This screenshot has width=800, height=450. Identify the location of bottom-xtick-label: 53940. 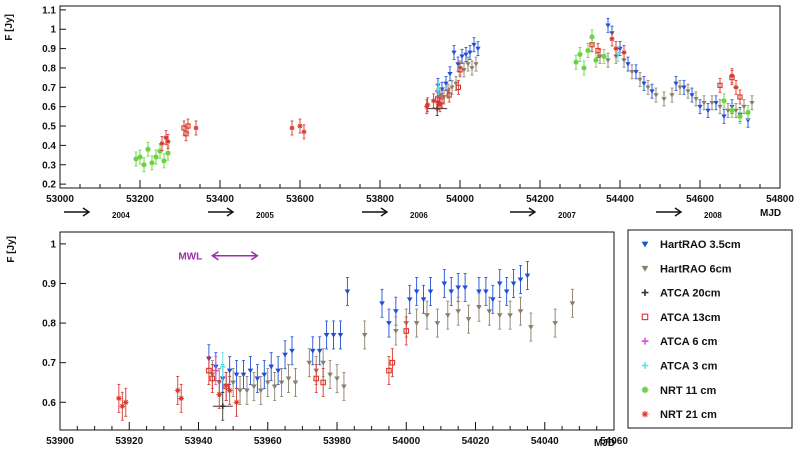
(199, 441).